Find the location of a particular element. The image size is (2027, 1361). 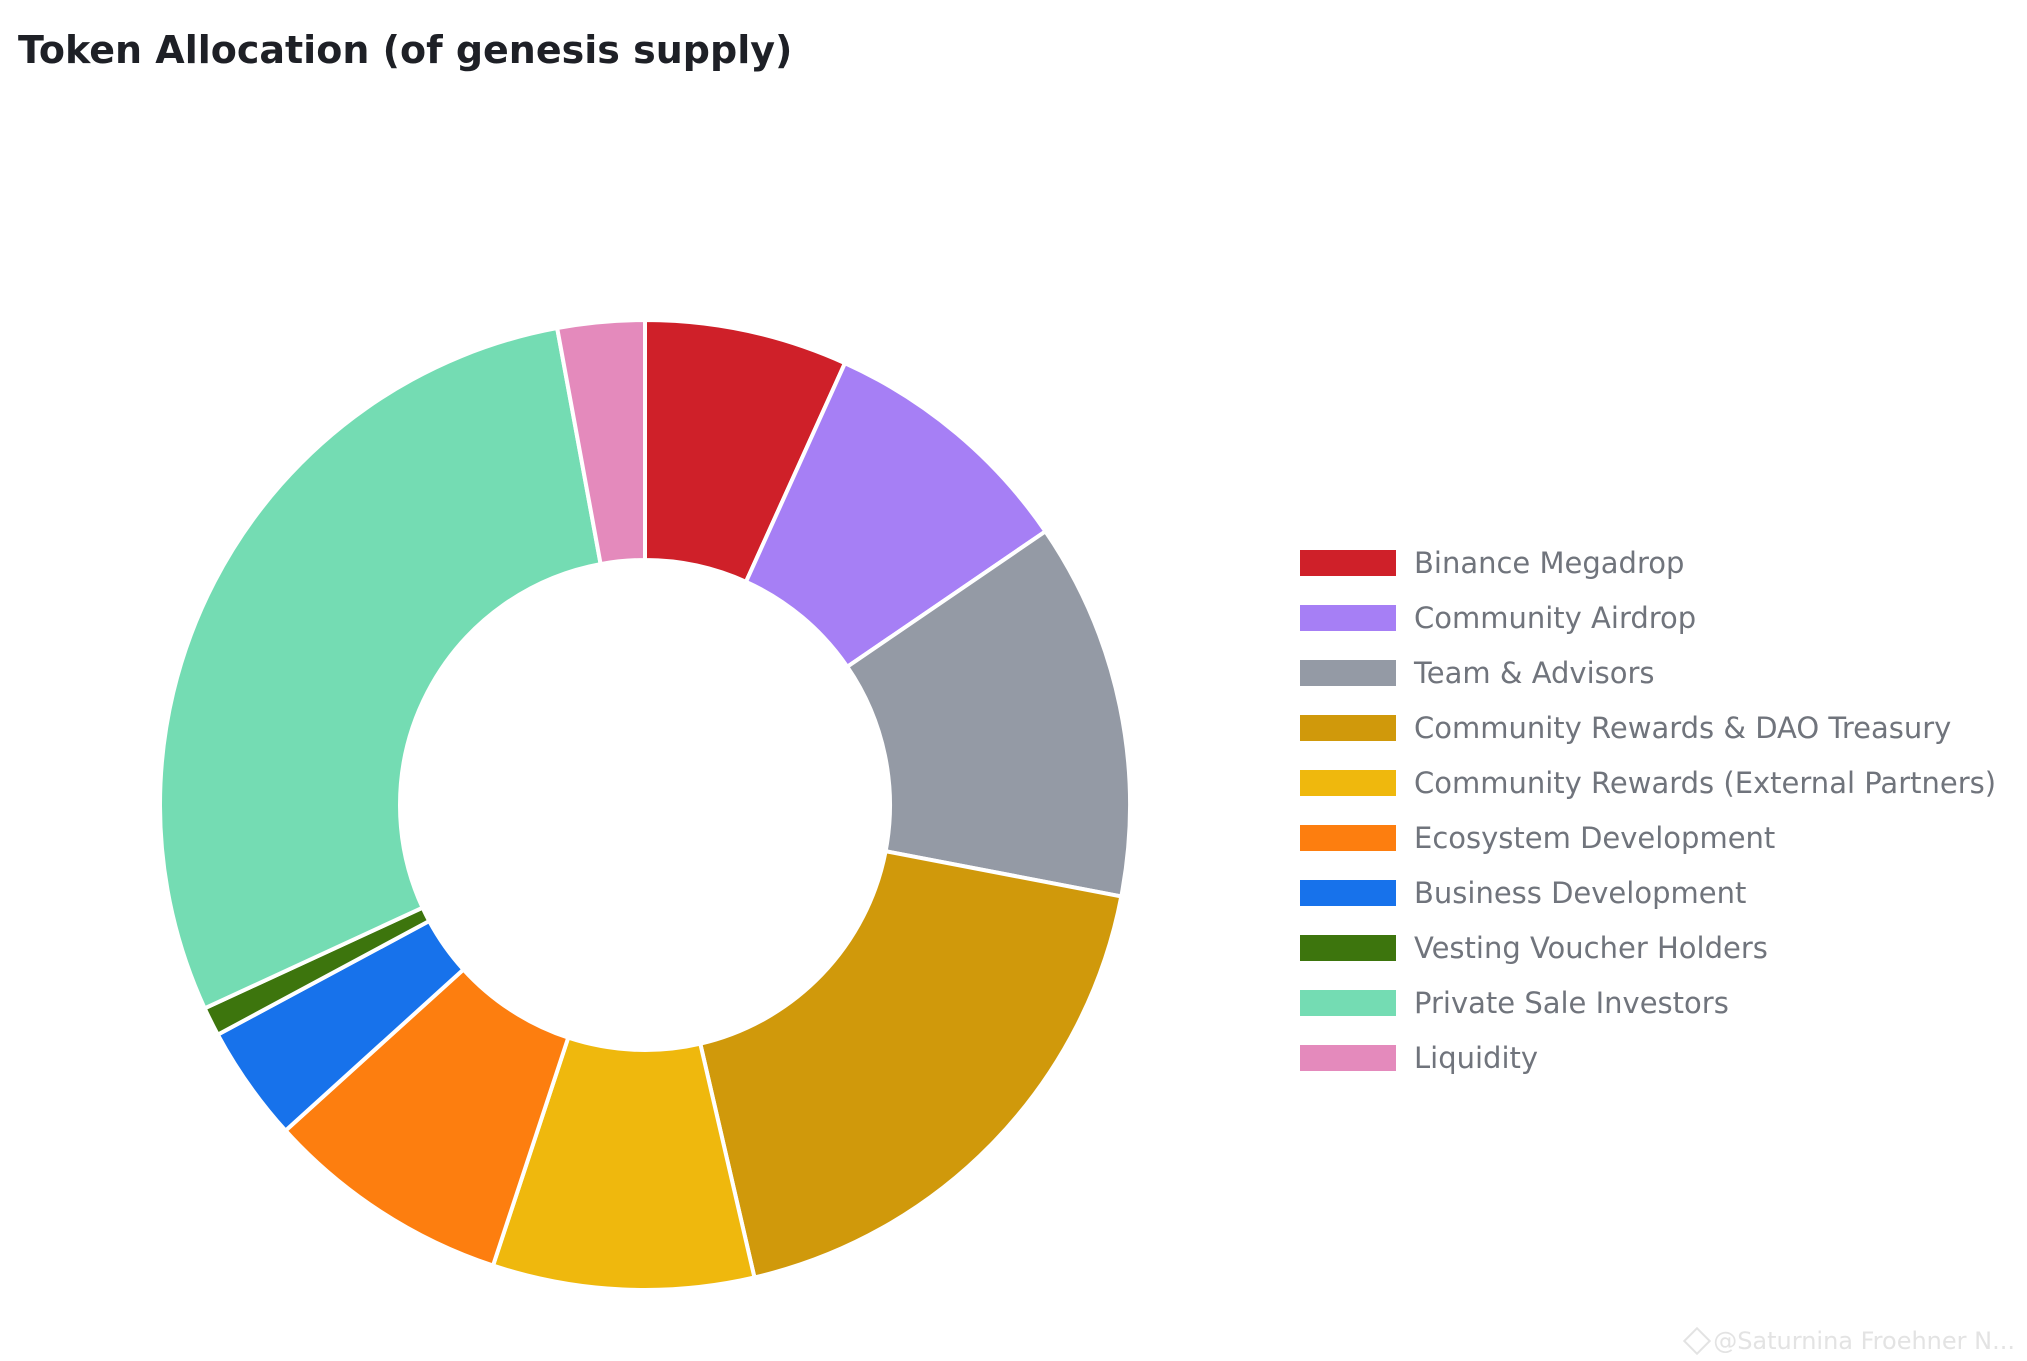

legend-label: Business Development is located at coordinates (1580, 892).